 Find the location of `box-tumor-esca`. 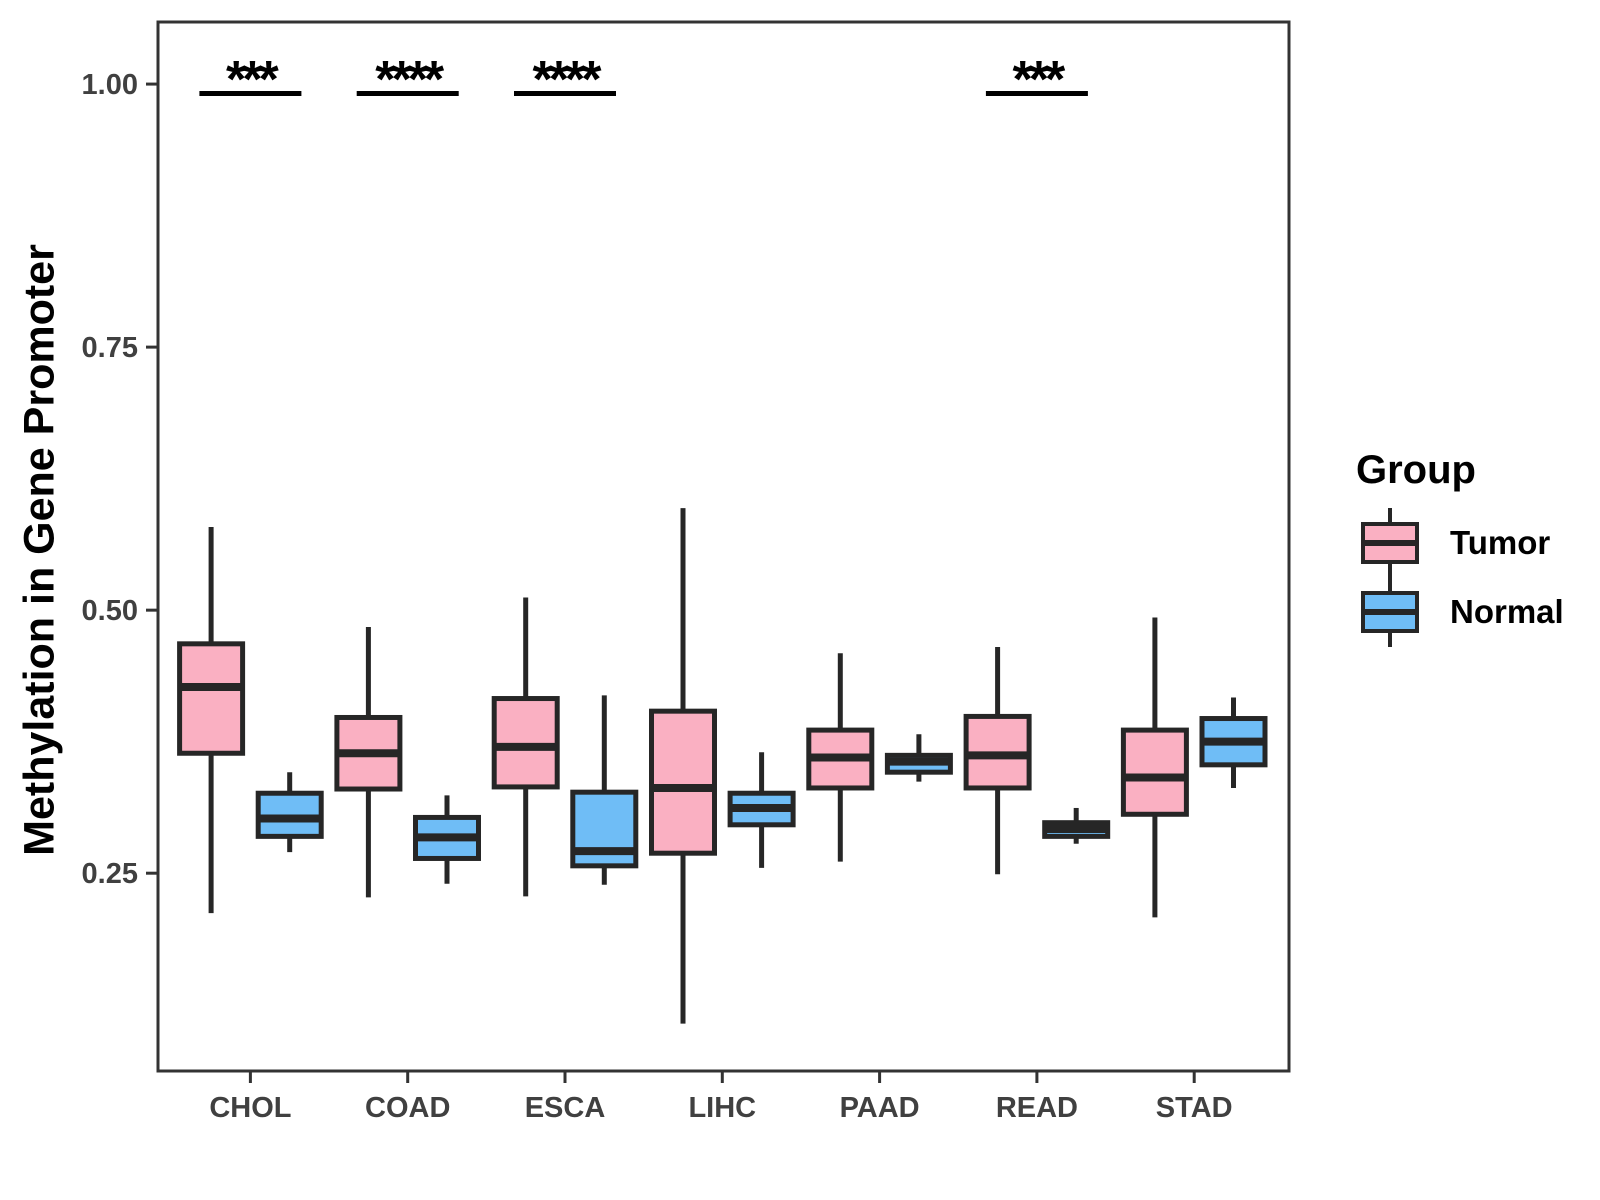

box-tumor-esca is located at coordinates (525, 743).